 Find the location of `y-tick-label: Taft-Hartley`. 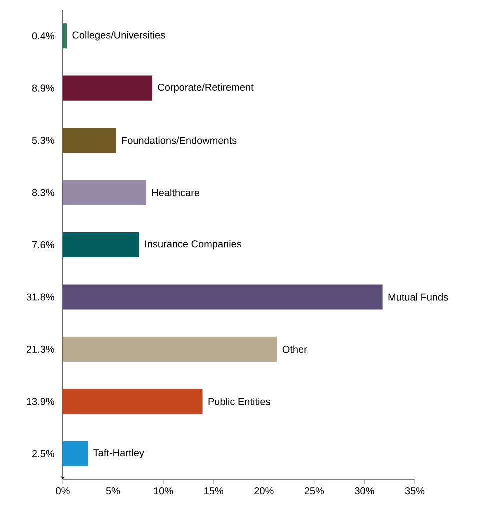

y-tick-label: Taft-Hartley is located at coordinates (119, 454).